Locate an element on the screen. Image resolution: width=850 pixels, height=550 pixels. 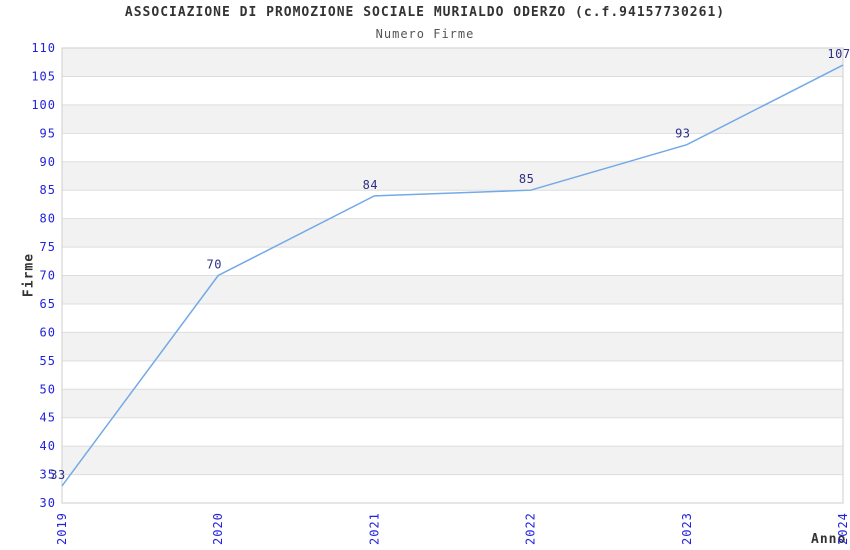
y-tick-label: 100 is located at coordinates (43, 105).